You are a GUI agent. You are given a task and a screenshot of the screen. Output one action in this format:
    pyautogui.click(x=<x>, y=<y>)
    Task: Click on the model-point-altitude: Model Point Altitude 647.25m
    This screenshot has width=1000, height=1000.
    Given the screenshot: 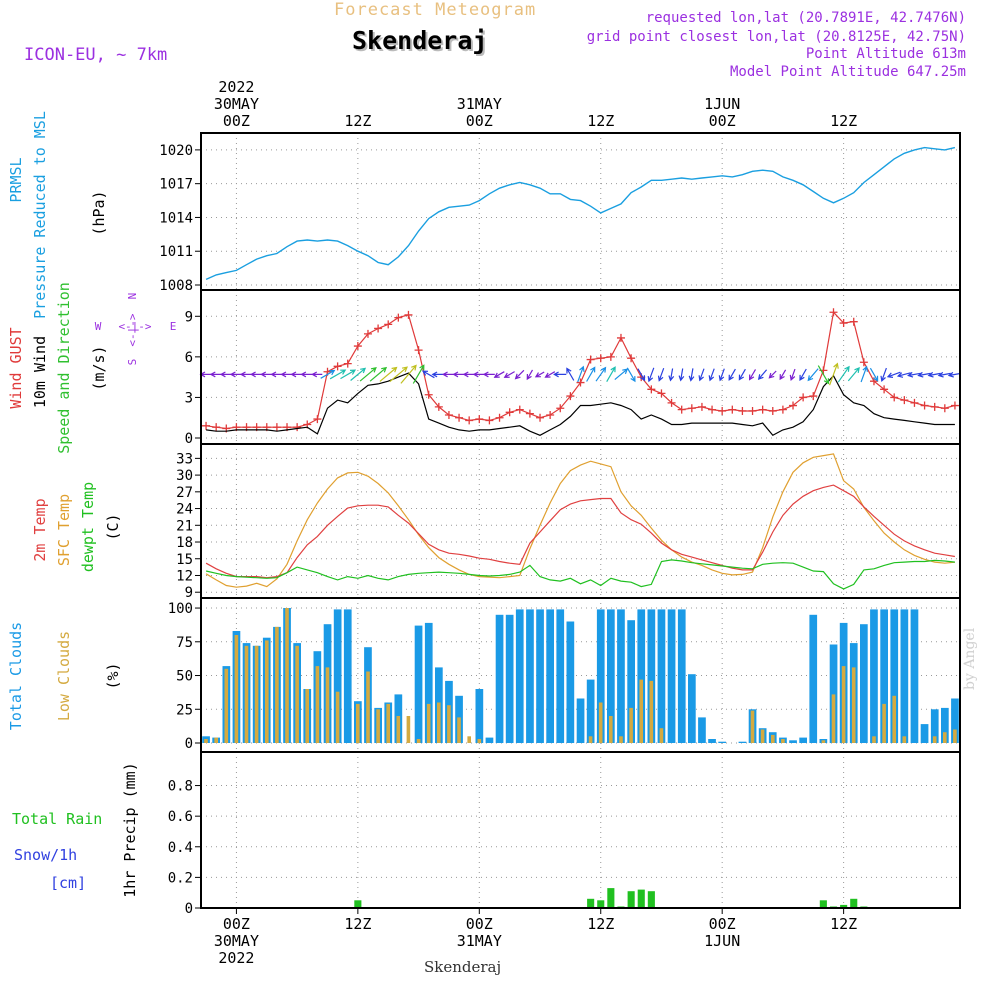 What is the action you would take?
    pyautogui.click(x=847, y=72)
    